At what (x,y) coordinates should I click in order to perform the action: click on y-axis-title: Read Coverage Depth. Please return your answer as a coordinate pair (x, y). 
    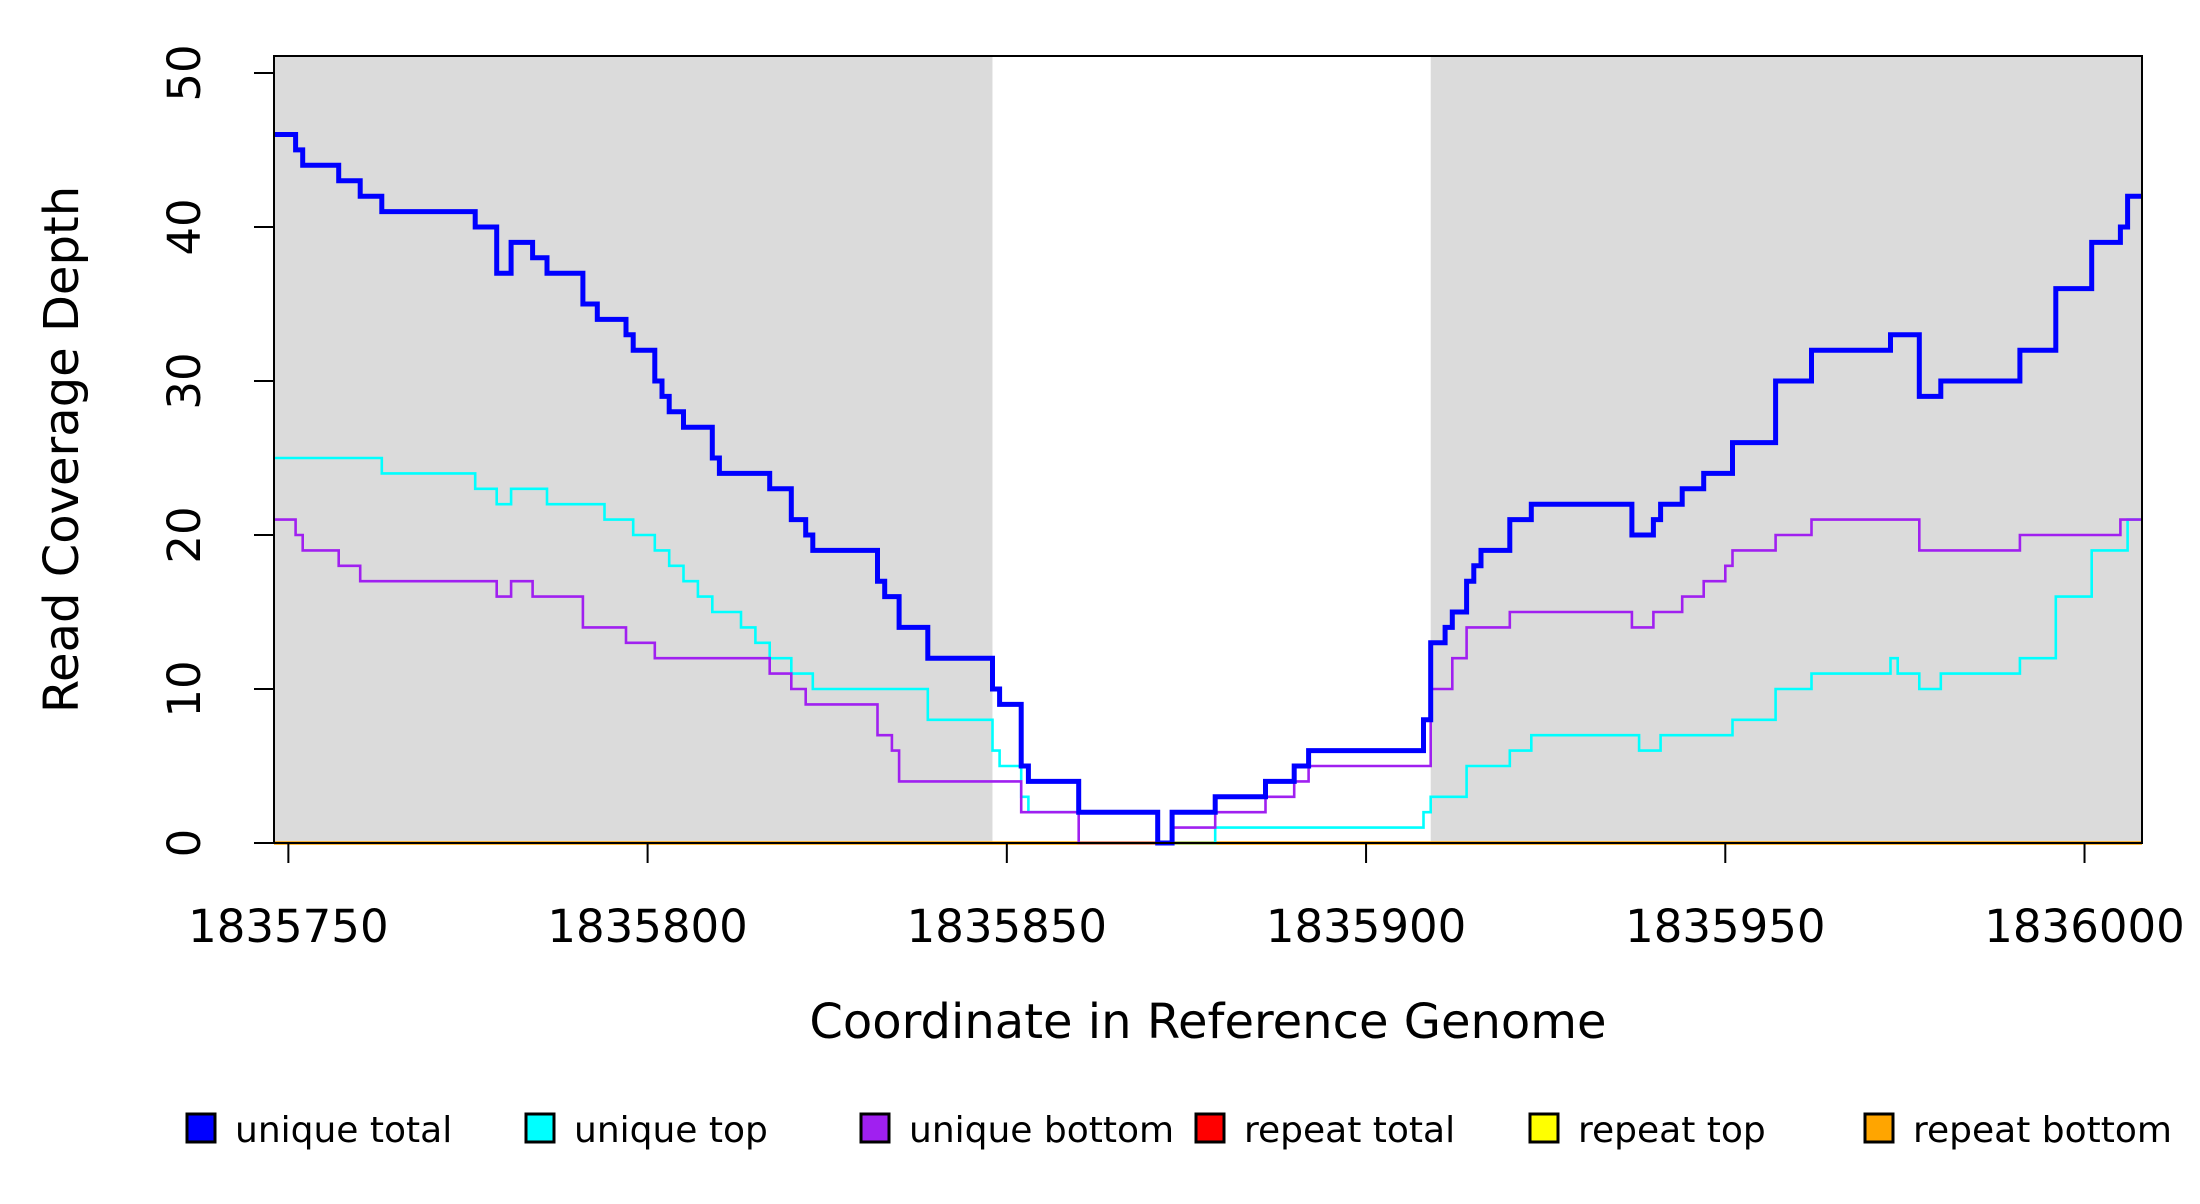
    Looking at the image, I should click on (62, 449).